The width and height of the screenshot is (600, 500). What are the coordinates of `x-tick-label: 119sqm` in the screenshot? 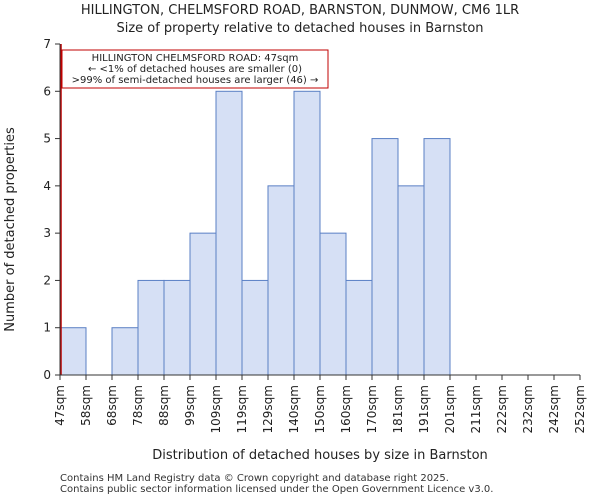 It's located at (242, 409).